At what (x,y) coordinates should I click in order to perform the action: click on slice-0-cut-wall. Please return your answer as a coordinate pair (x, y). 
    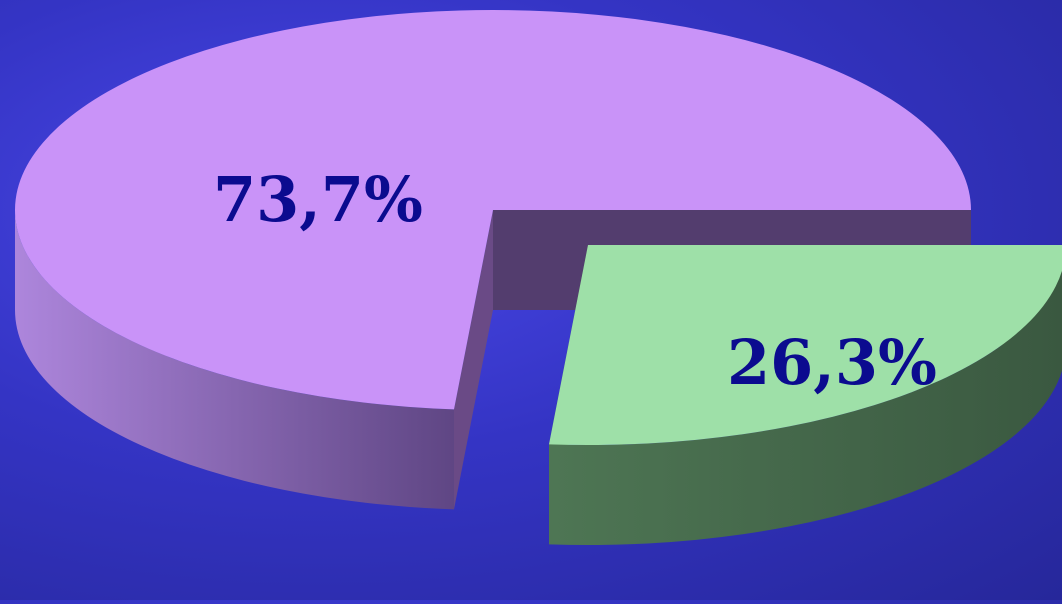
    Looking at the image, I should click on (473, 360).